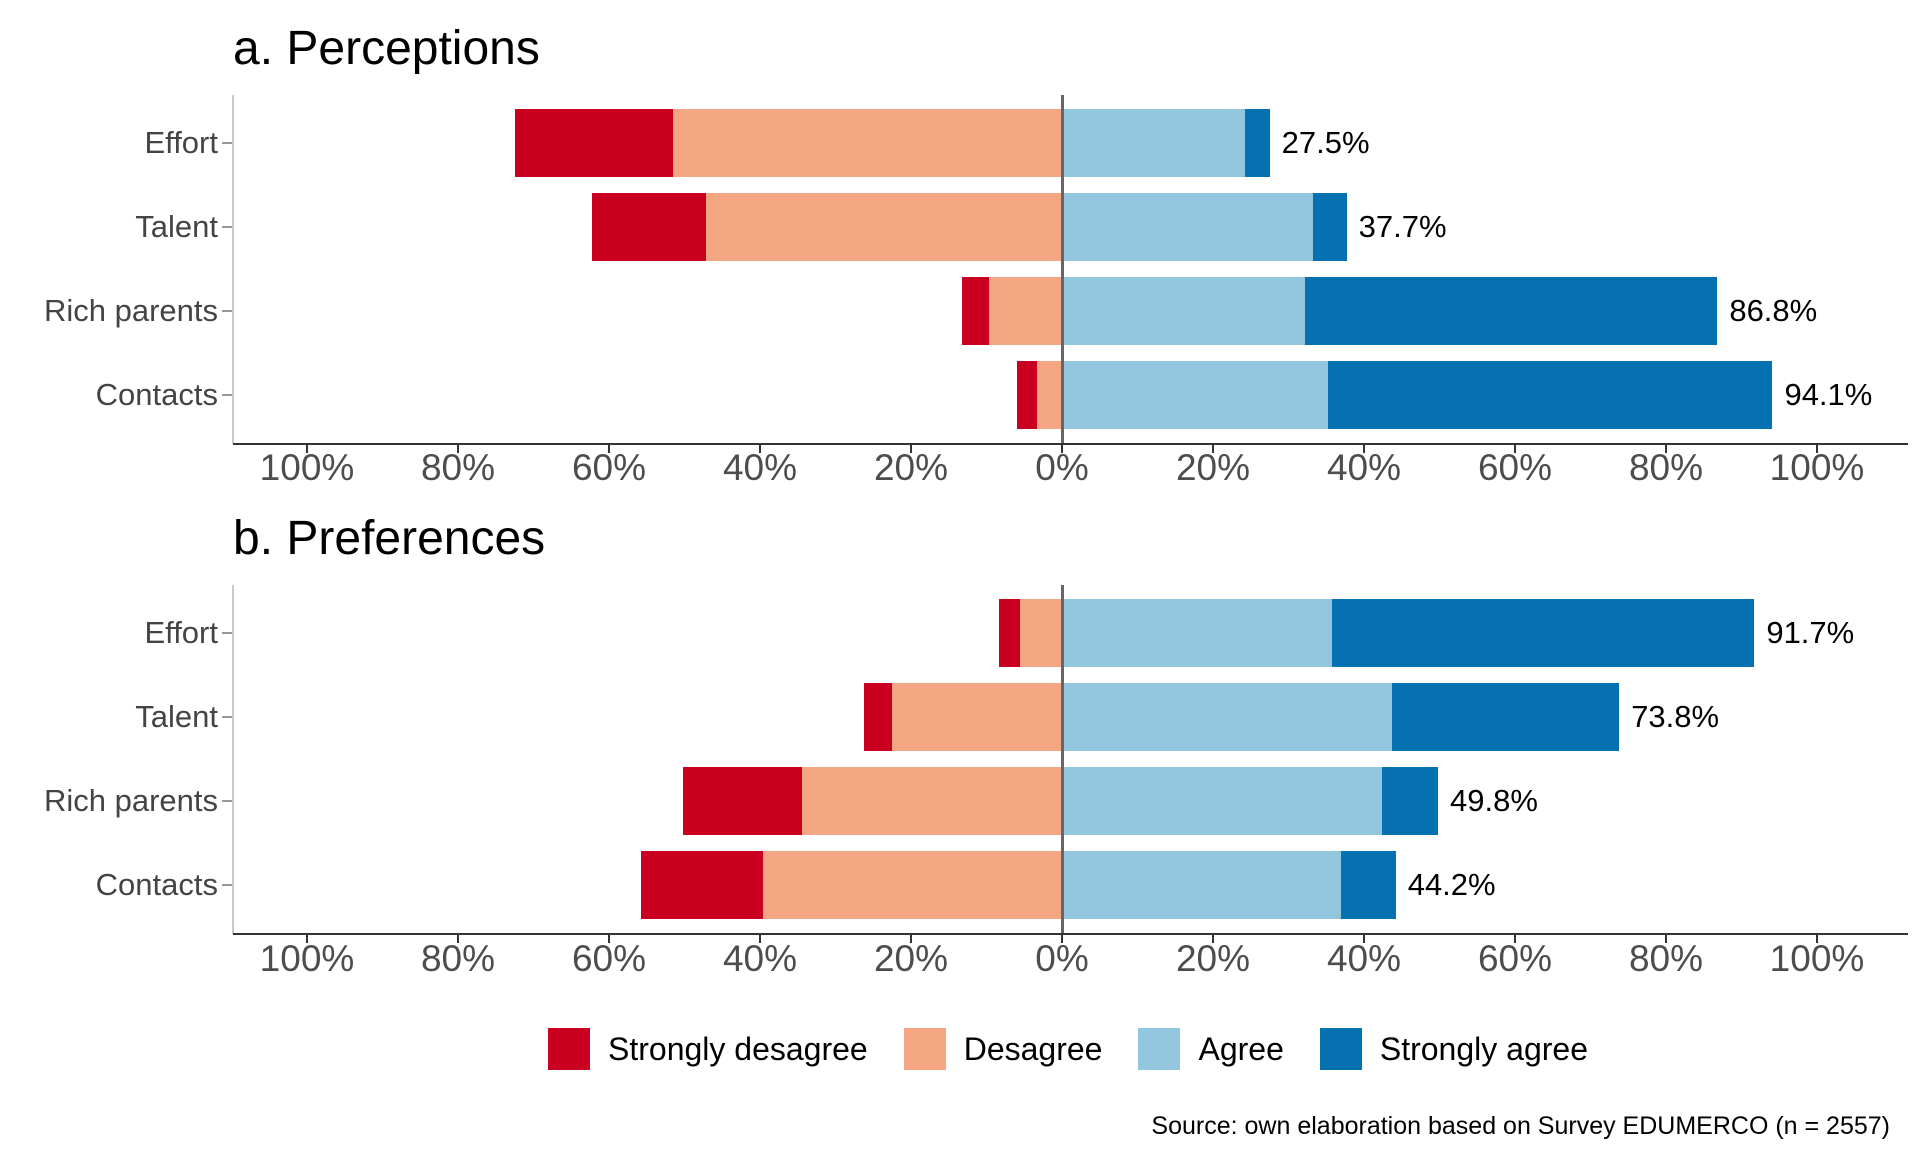  I want to click on legend-item: Strongly desagree, so click(708, 1049).